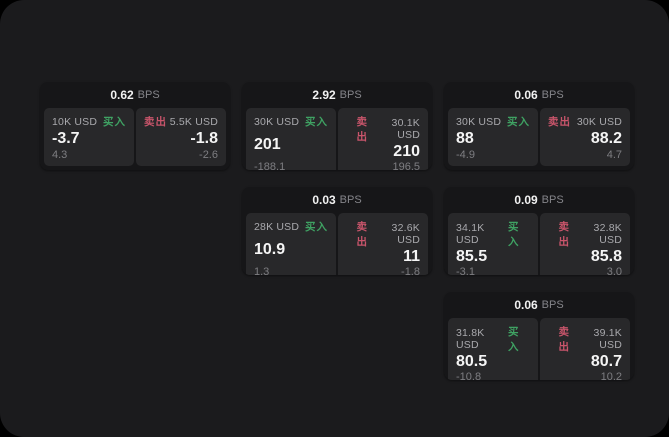  I want to click on sell-size-label: 5.5K USD, so click(193, 121).